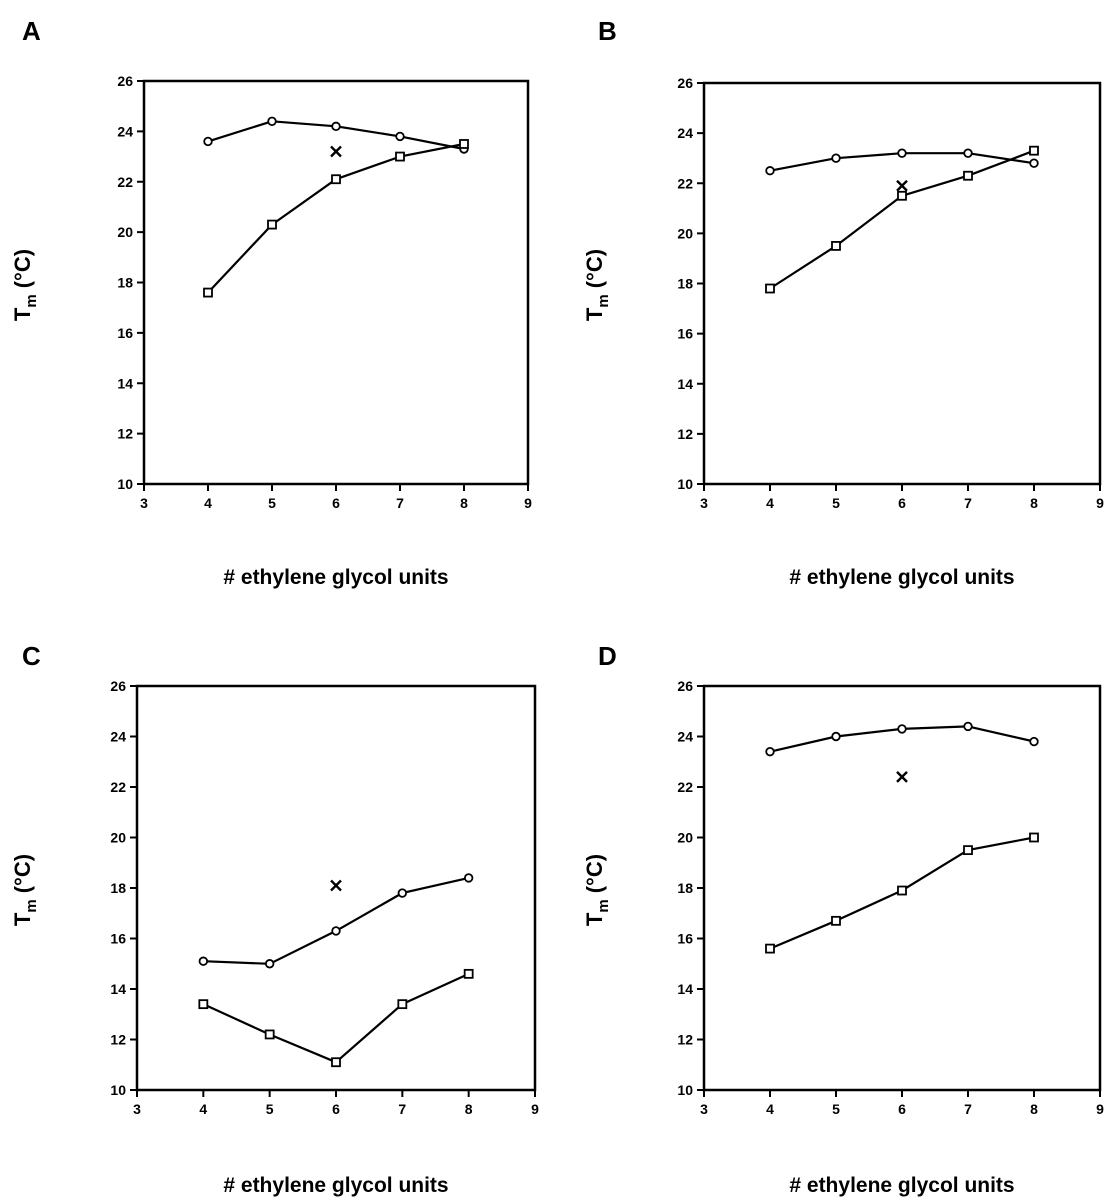 Image resolution: width=1106 pixels, height=1200 pixels. What do you see at coordinates (607, 31) in the screenshot?
I see `panel-letter: B` at bounding box center [607, 31].